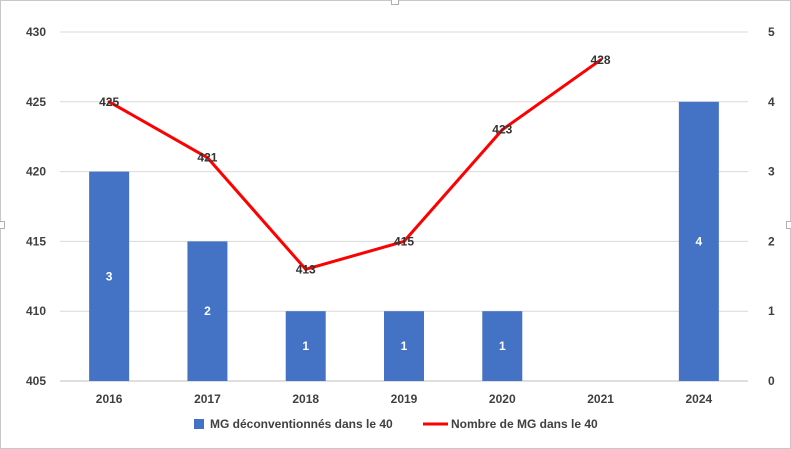 Image resolution: width=791 pixels, height=449 pixels. I want to click on x-tick-label: 2020, so click(502, 399).